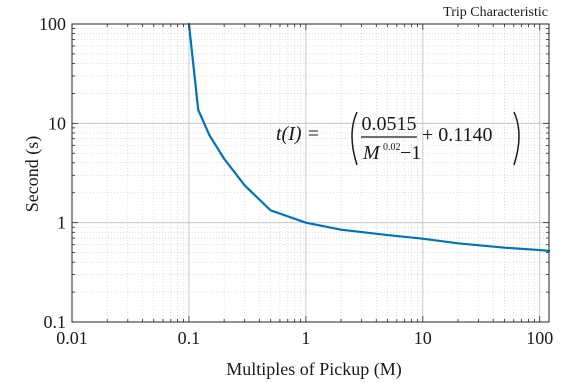  What do you see at coordinates (516, 138) in the screenshot?
I see `equation-right-paren` at bounding box center [516, 138].